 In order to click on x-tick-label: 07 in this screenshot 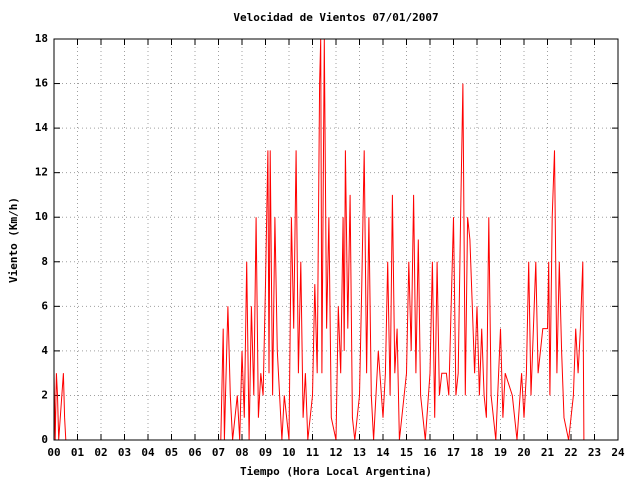, I will do `click(218, 452)`.